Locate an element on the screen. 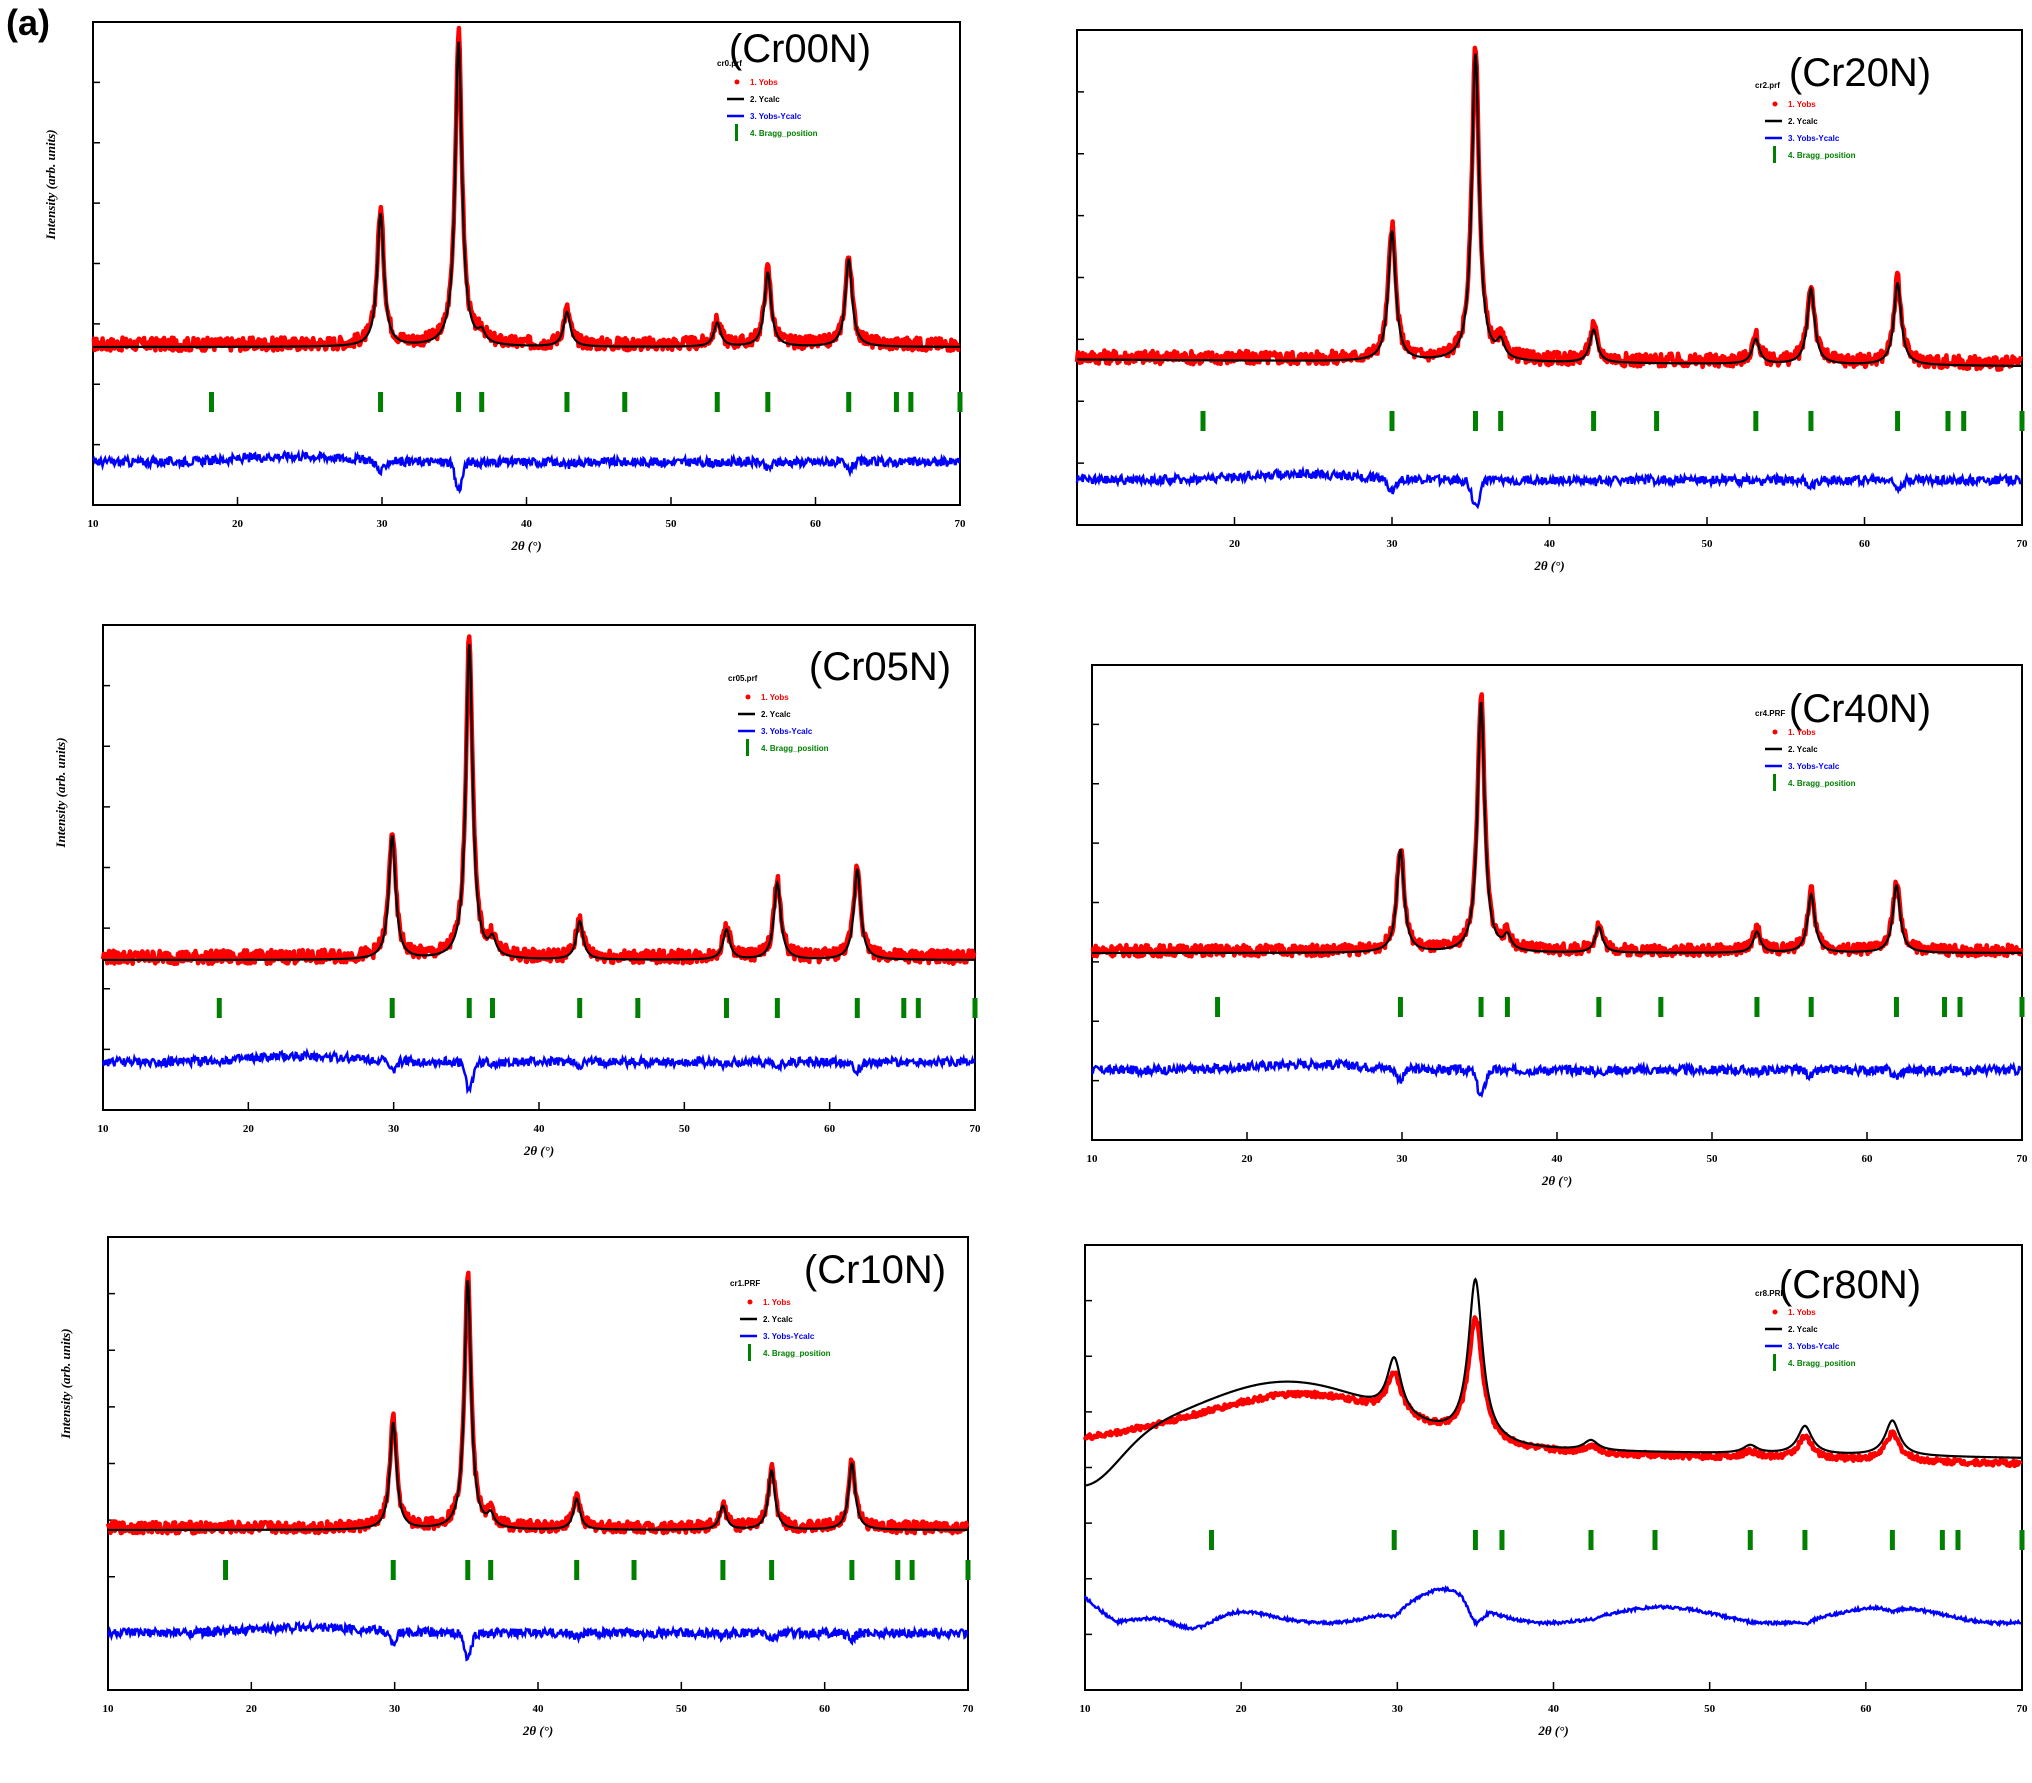 Image resolution: width=2032 pixels, height=1783 pixels. sample-label: (Cr00N) is located at coordinates (800, 49).